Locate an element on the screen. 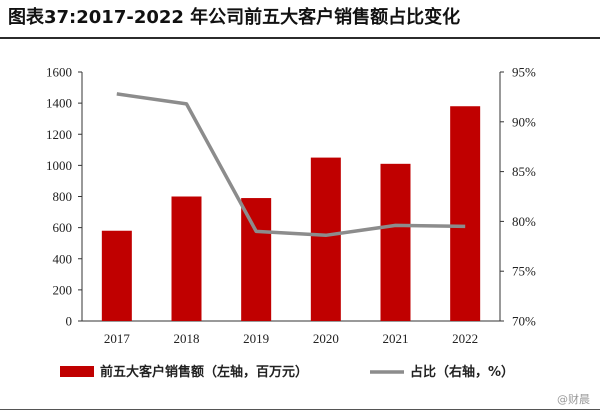 The height and width of the screenshot is (420, 600). left-tick-label: 600 is located at coordinates (63, 227).